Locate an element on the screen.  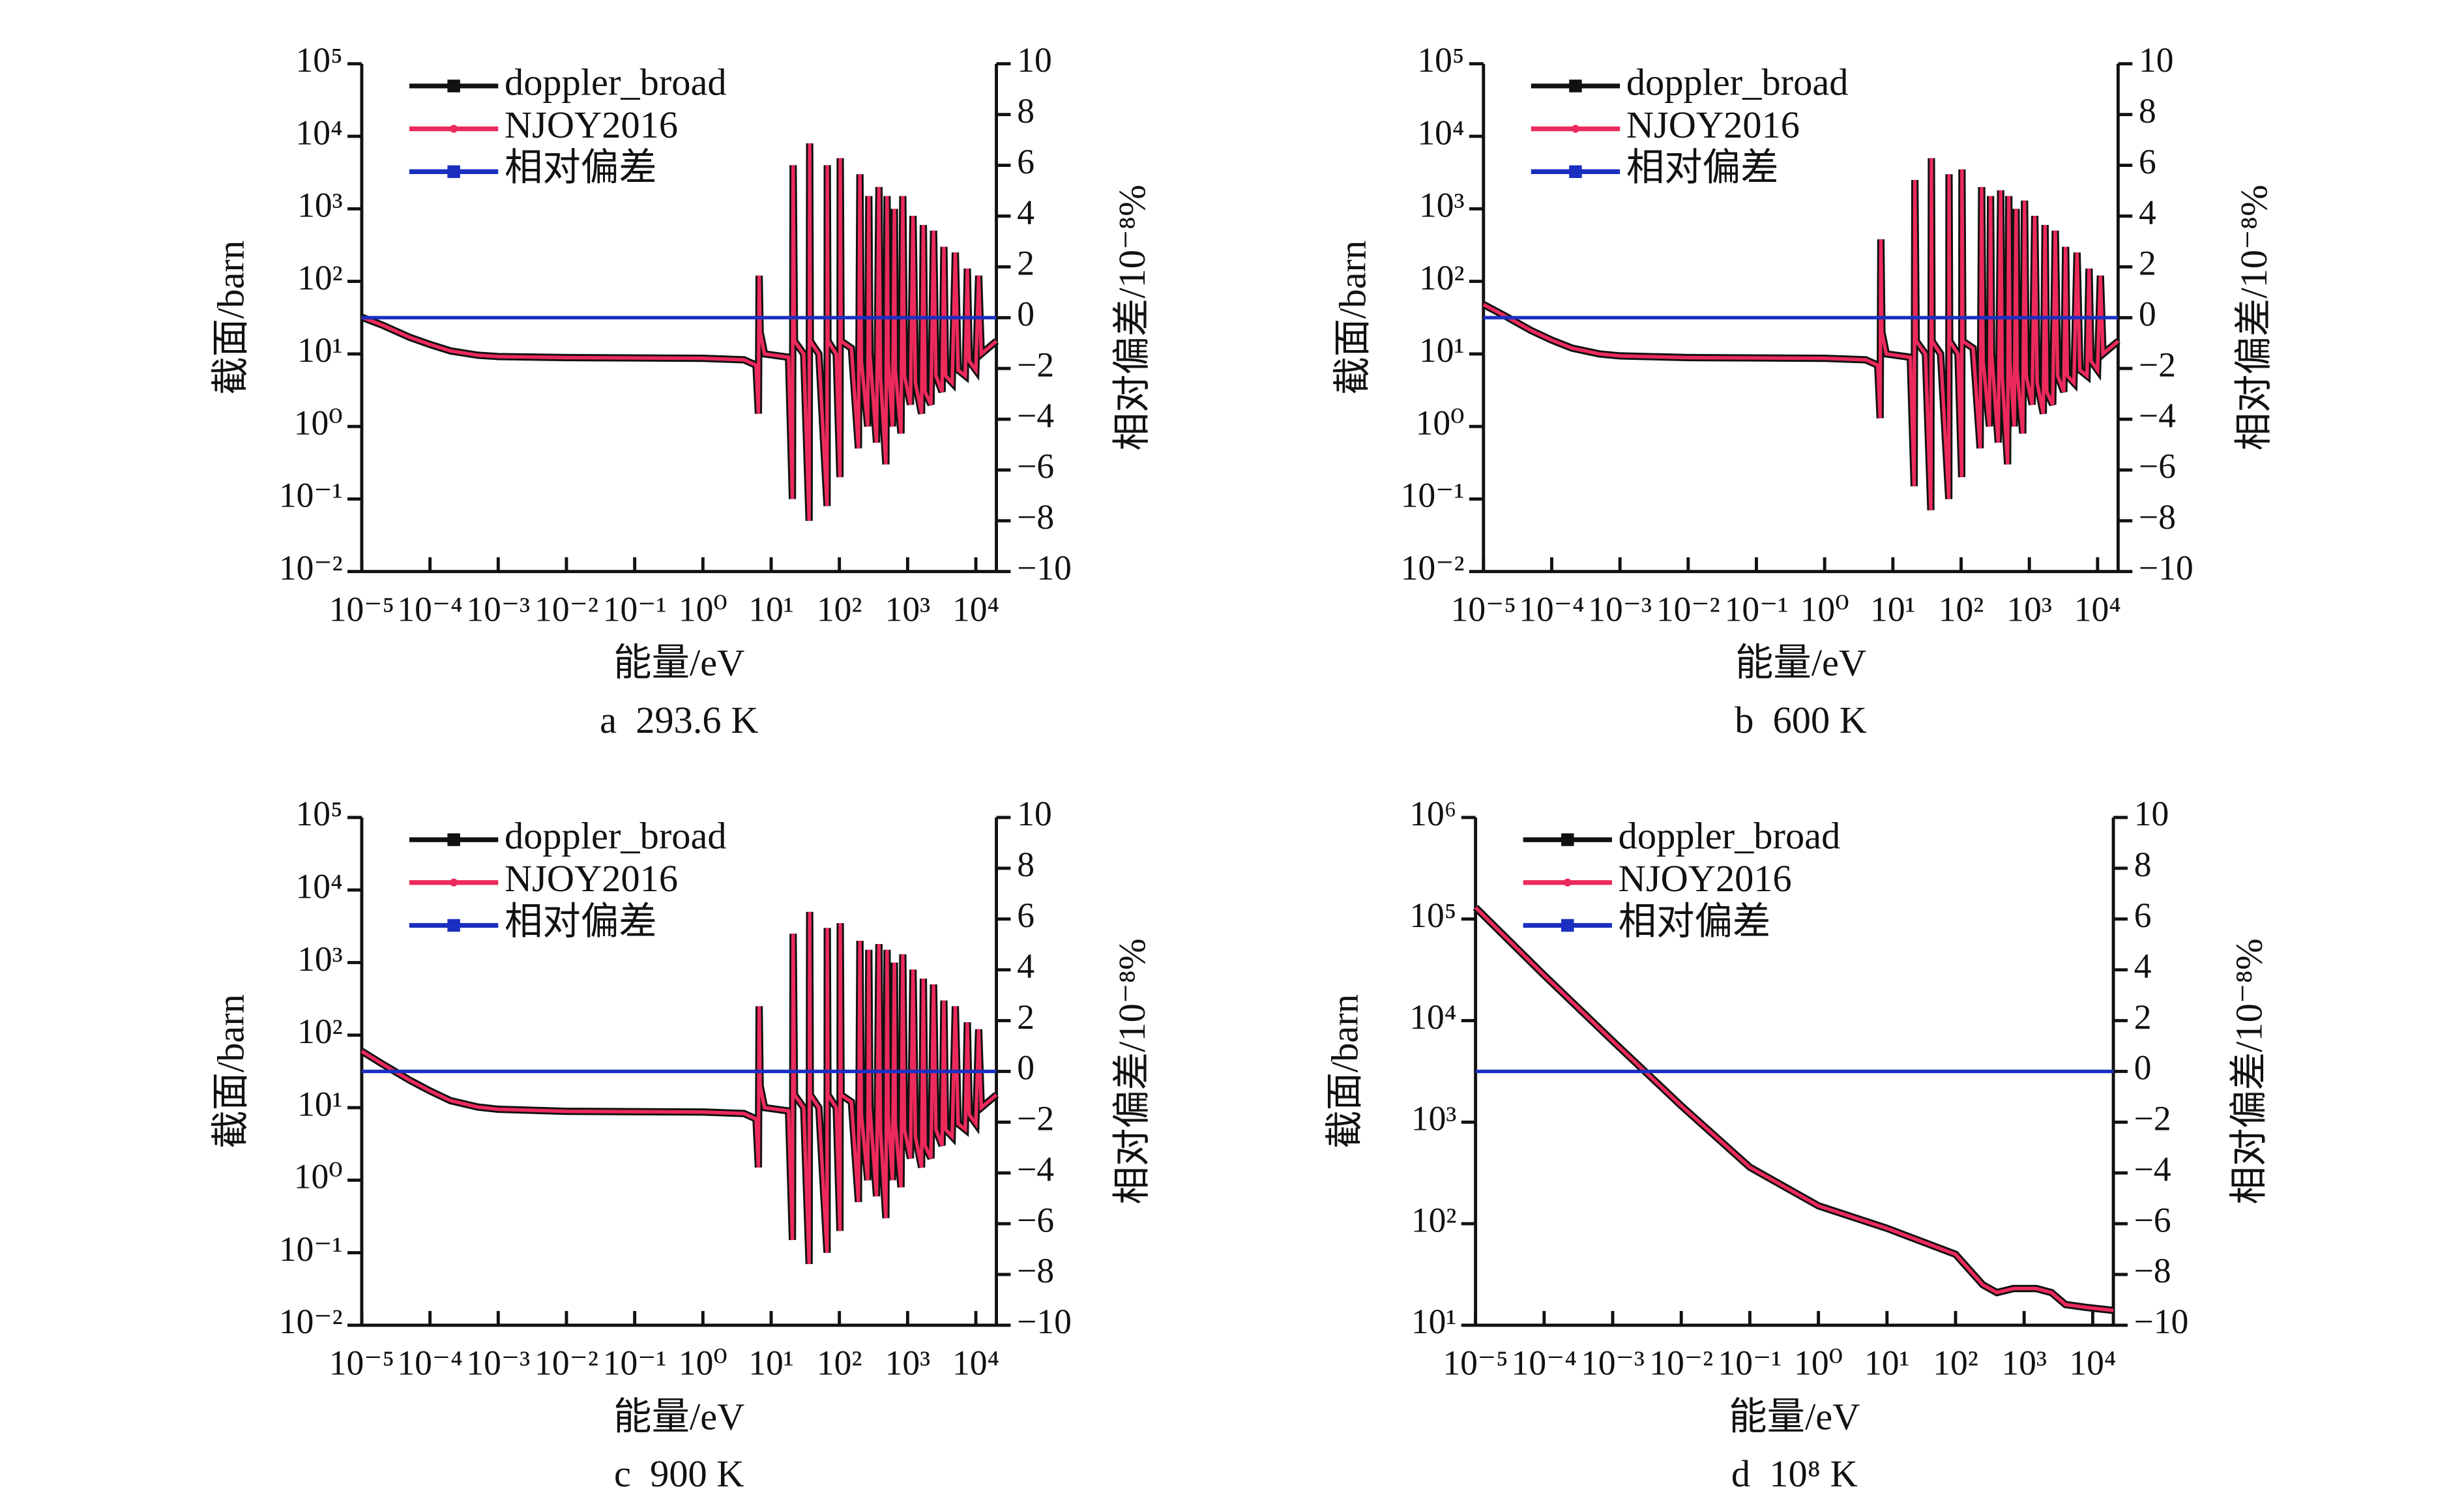
x-tick-label: 10⁻³ is located at coordinates (498, 1362).